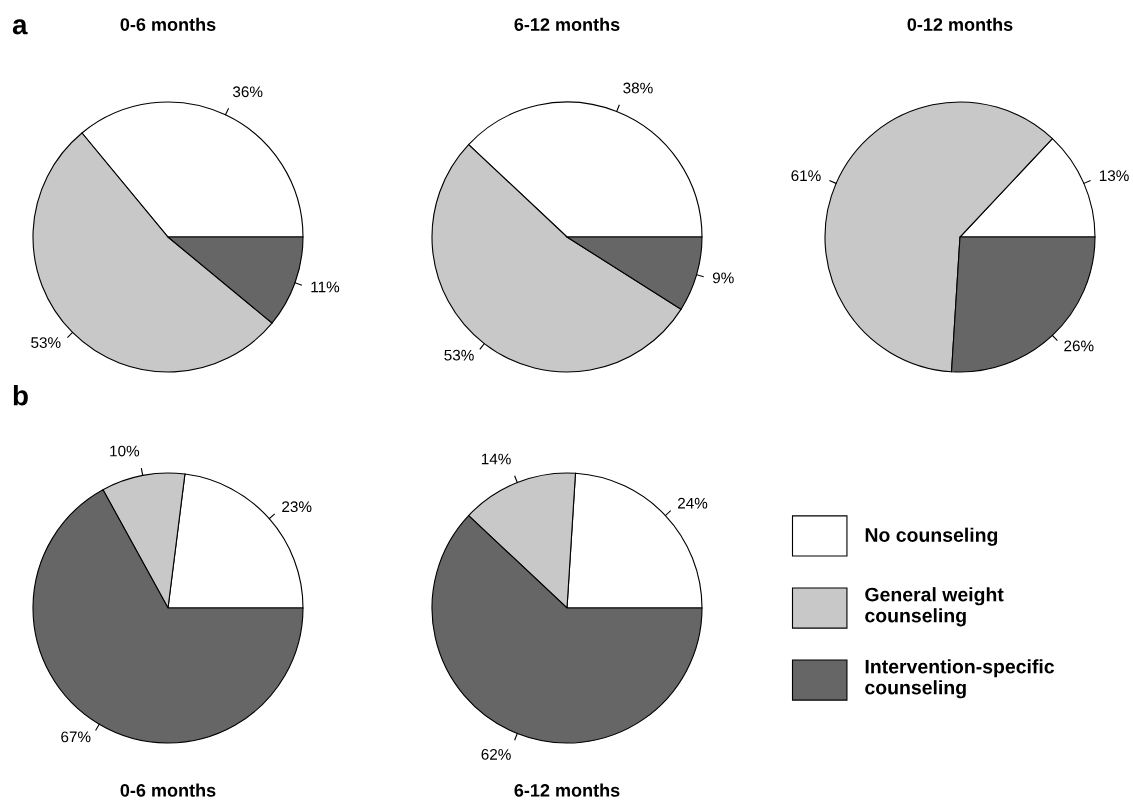 The height and width of the screenshot is (805, 1133). I want to click on data-label: 36%, so click(247, 92).